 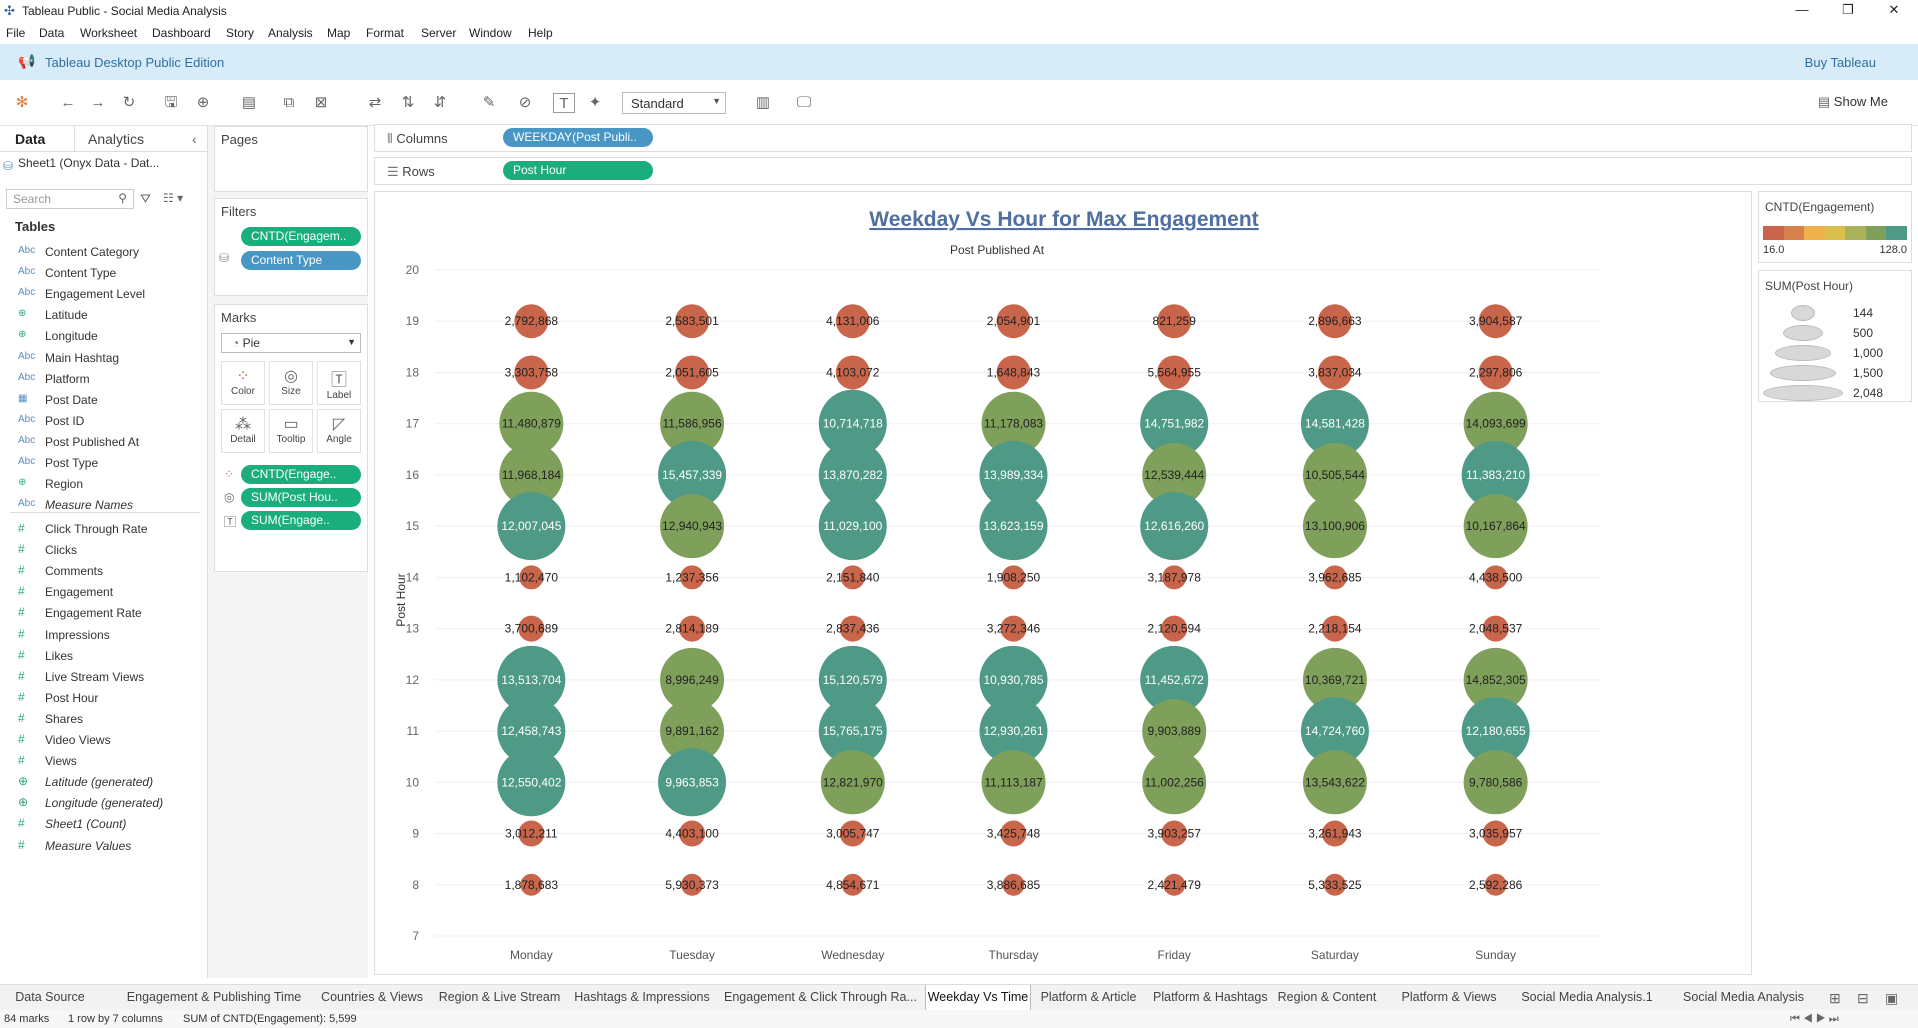 What do you see at coordinates (104, 656) in the screenshot?
I see `field-likes: # Likes` at bounding box center [104, 656].